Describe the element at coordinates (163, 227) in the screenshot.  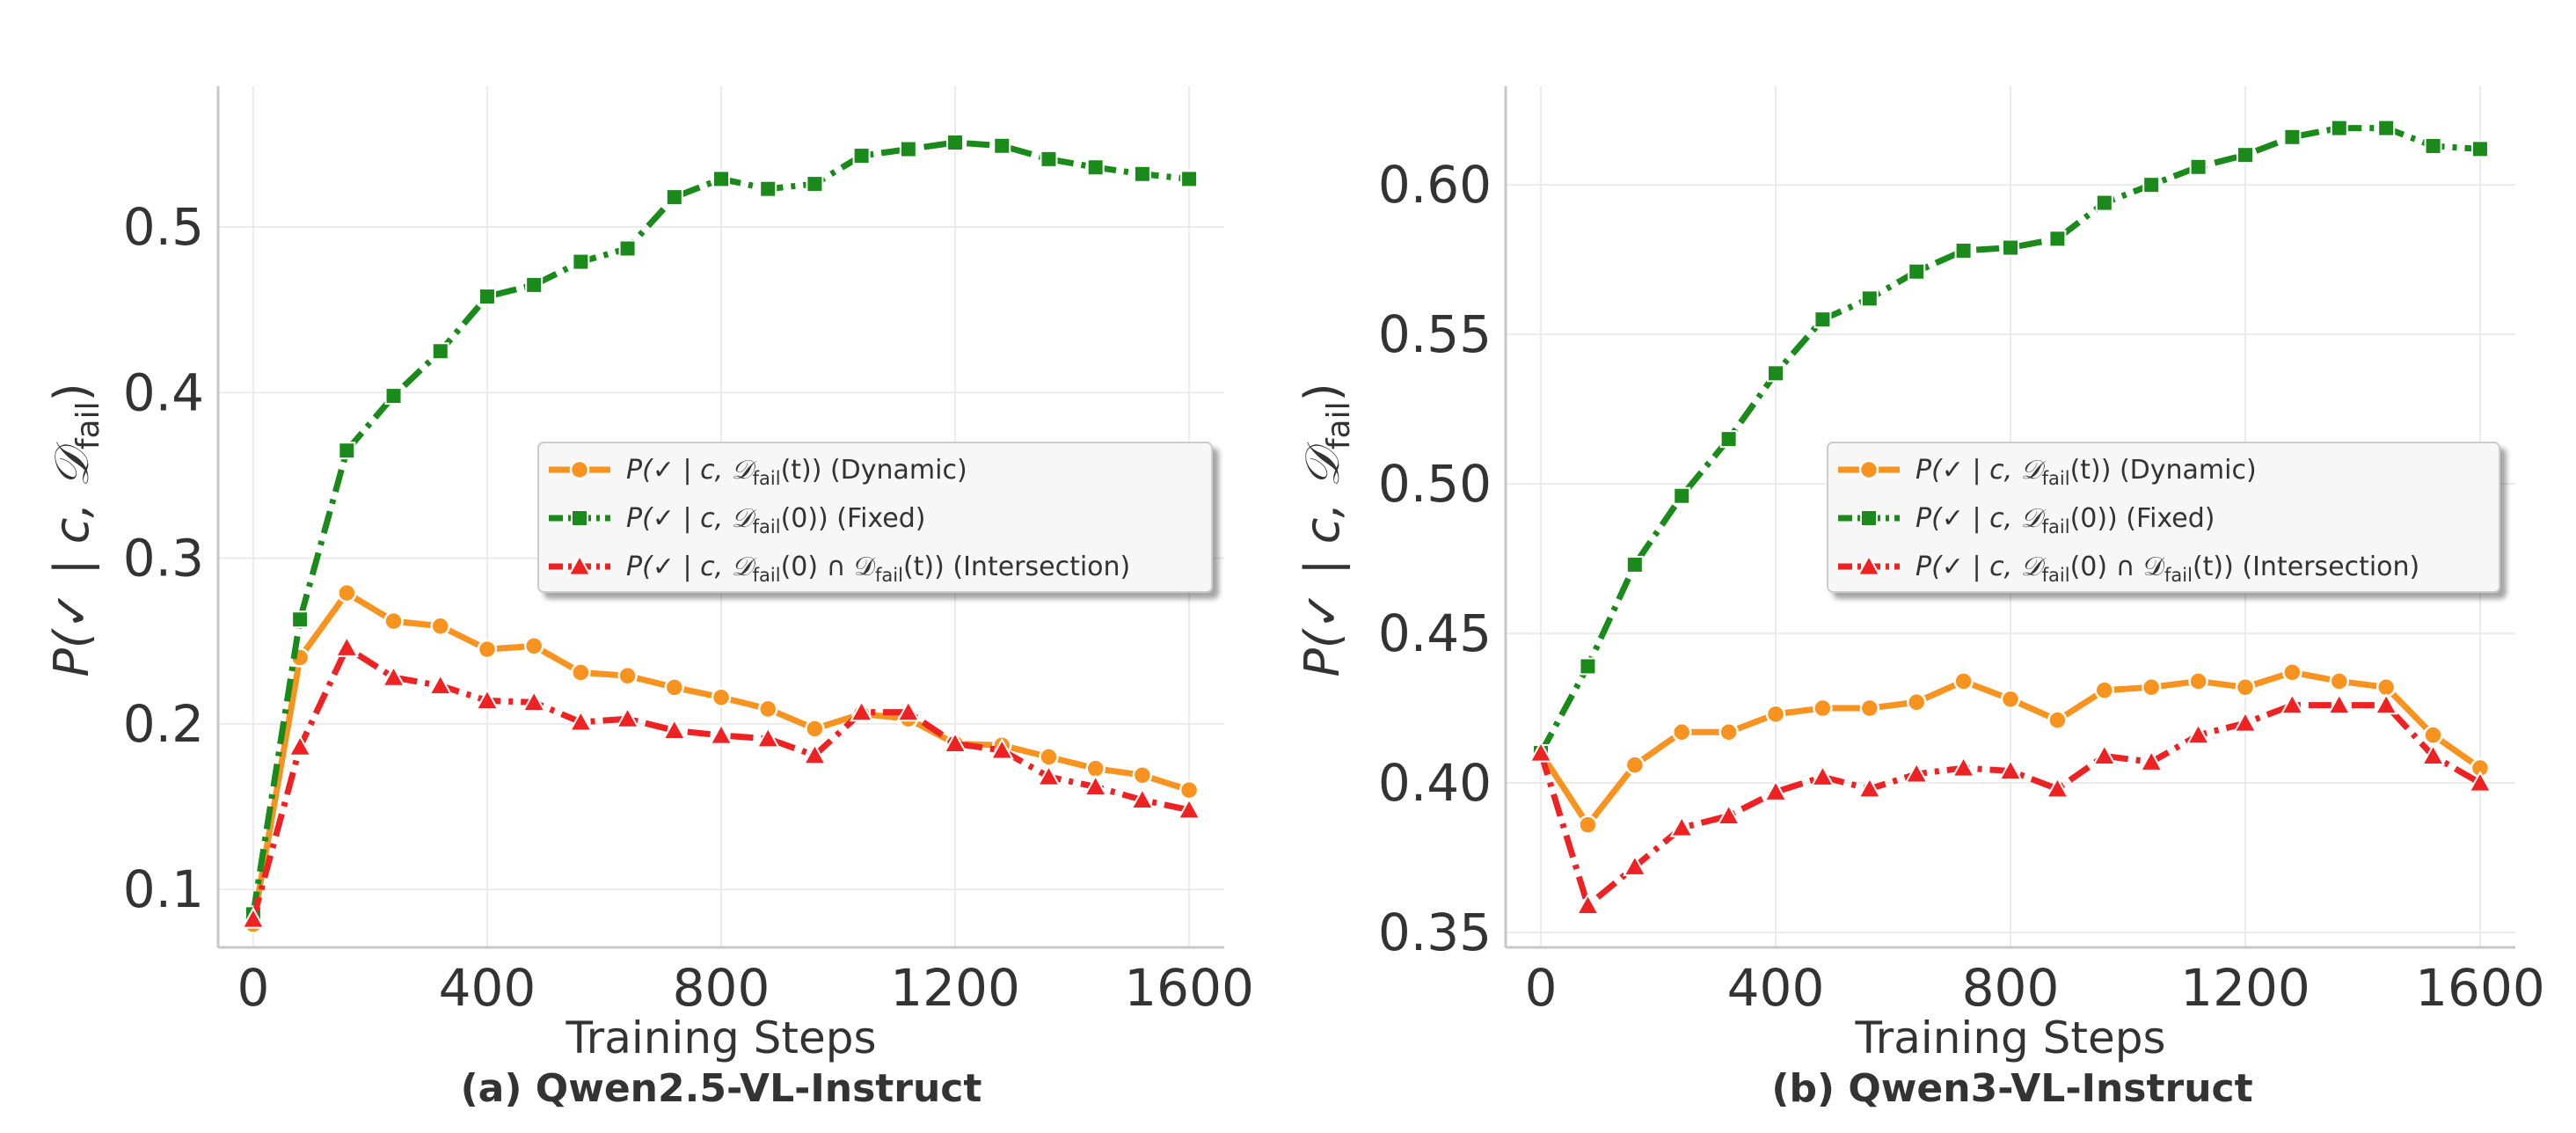
I see `y-tick-label: 0.5` at that location.